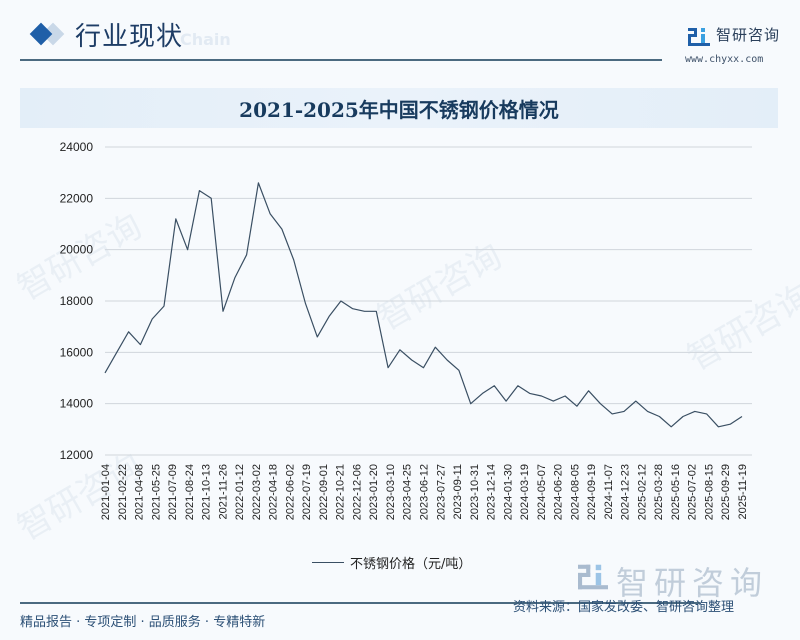 The image size is (800, 640). Describe the element at coordinates (223, 491) in the screenshot. I see `x-tick-label: 2021-11-26` at that location.